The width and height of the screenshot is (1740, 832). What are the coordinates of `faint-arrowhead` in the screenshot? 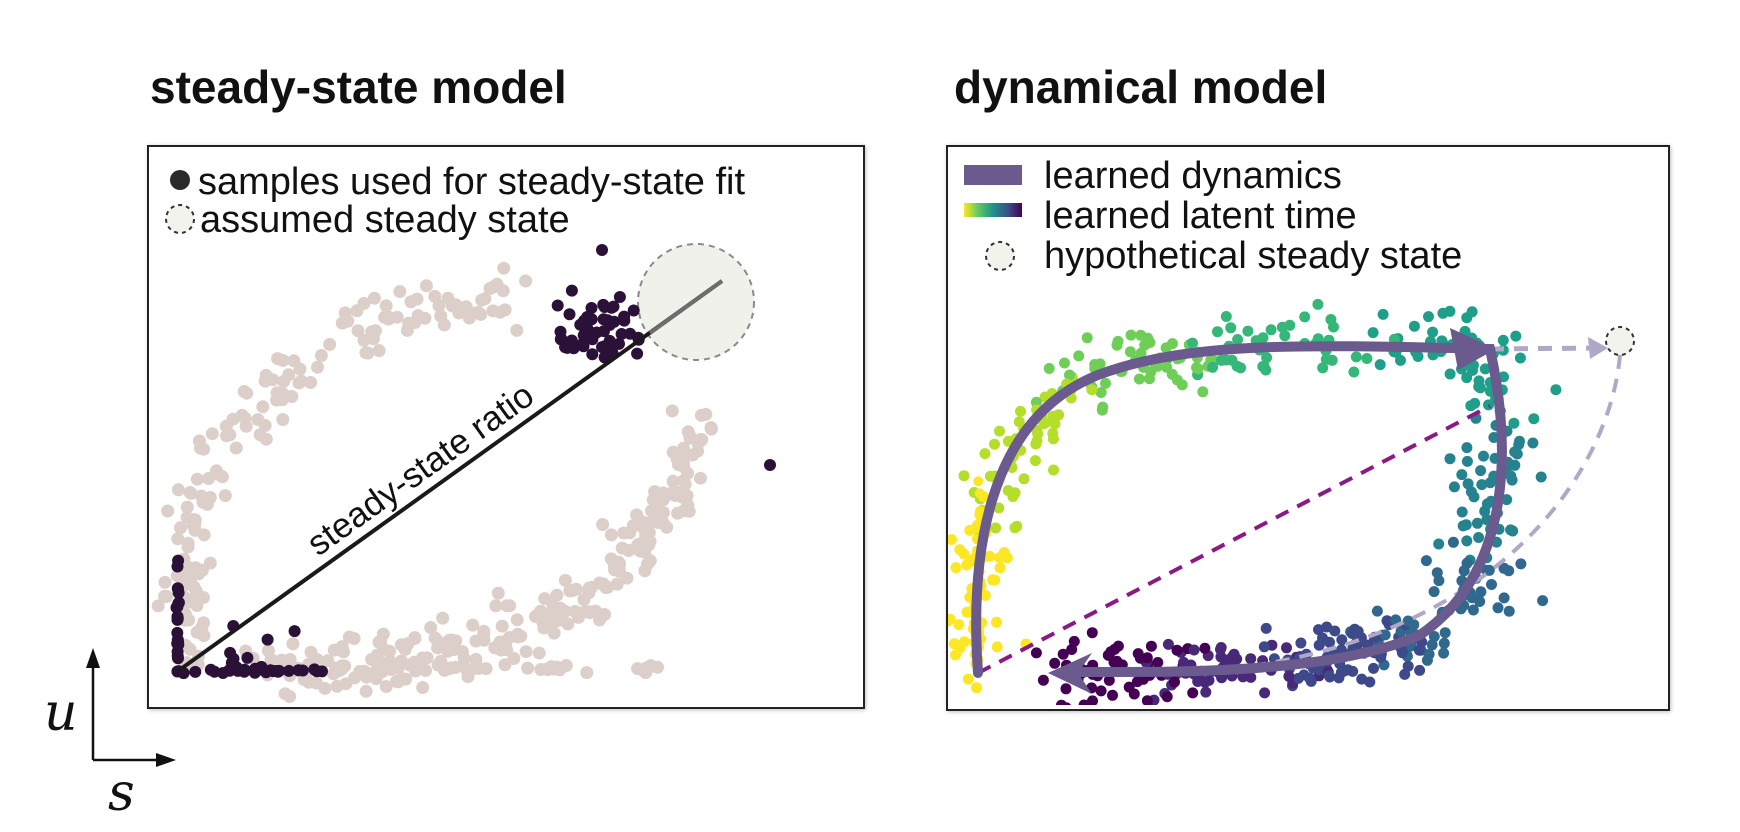 It's located at (1598, 348).